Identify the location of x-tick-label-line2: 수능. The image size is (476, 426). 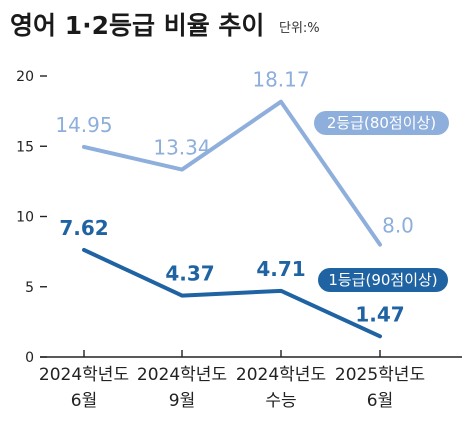
(280, 401).